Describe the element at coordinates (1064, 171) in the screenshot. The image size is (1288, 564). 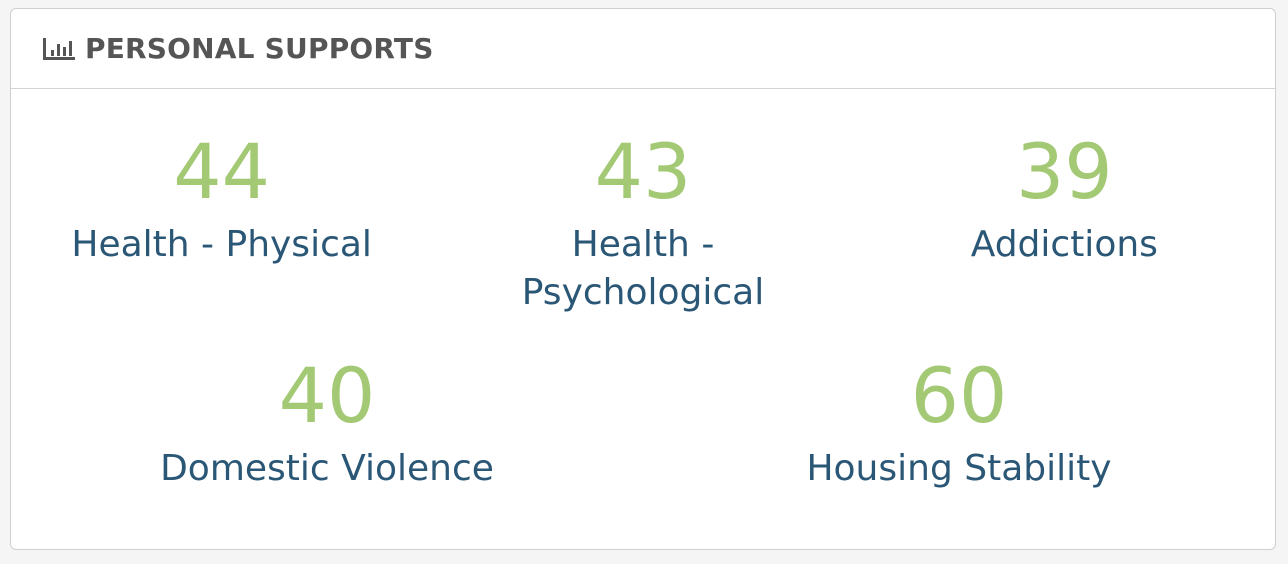
I see `stat-value: 39` at that location.